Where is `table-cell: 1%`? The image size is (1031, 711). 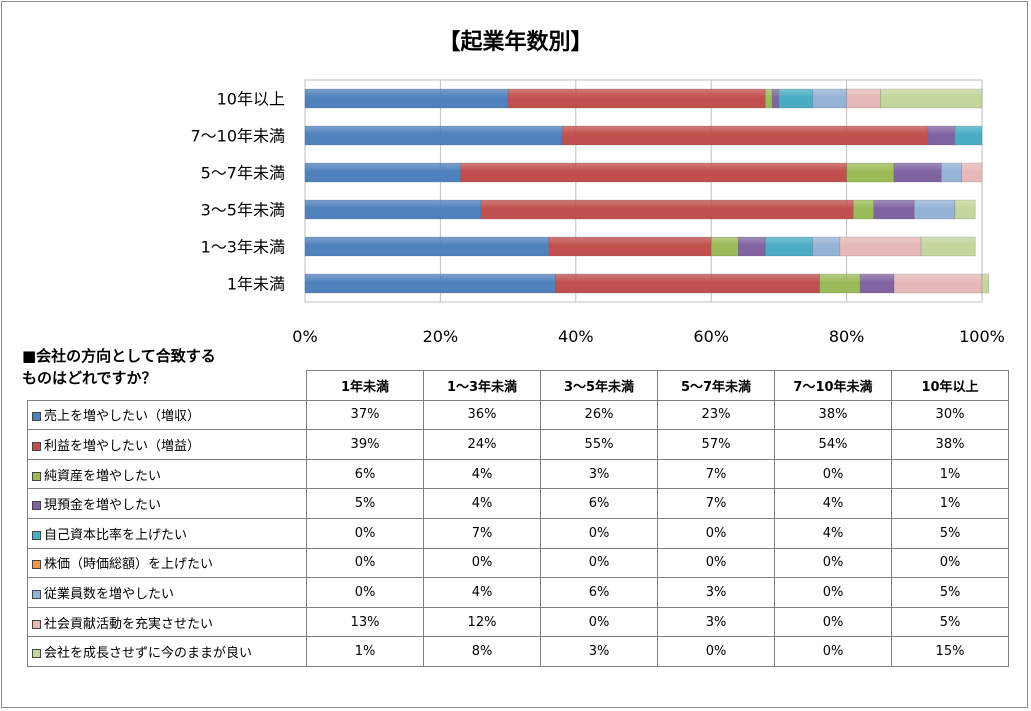
table-cell: 1% is located at coordinates (950, 474).